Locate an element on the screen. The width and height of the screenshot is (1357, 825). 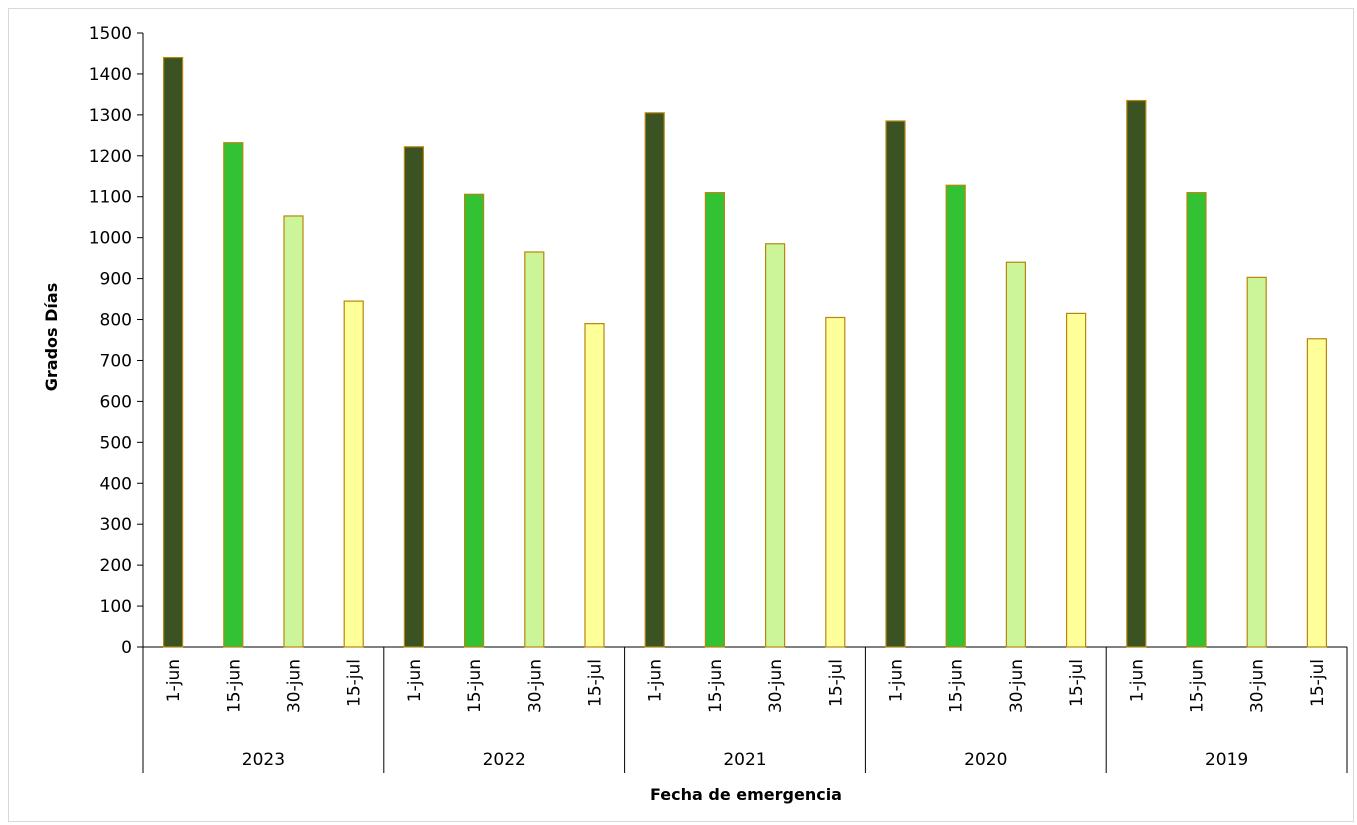
y-tick-label: 500 is located at coordinates (116, 443).